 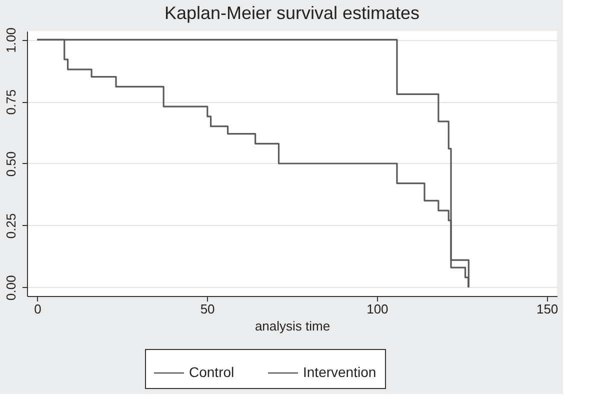 I want to click on y-tick-label: 0.25, so click(x=11, y=226).